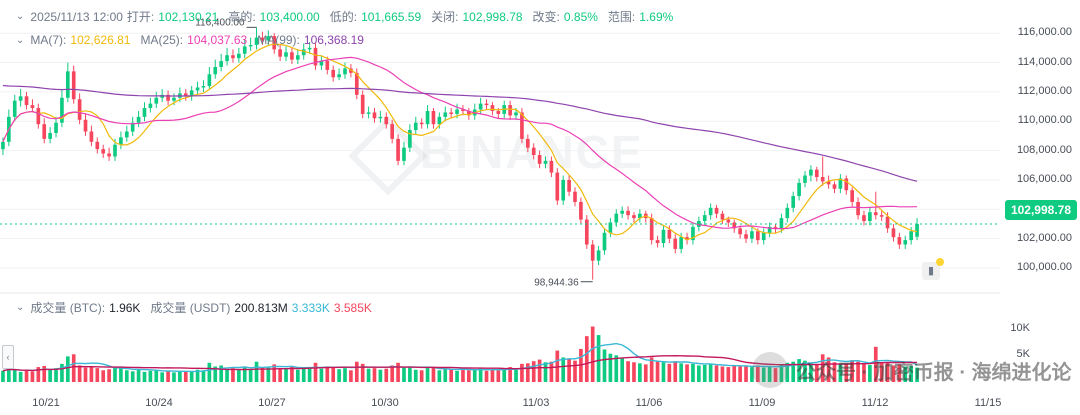  Describe the element at coordinates (8, 357) in the screenshot. I see `pane-resize-handle: ‹` at that location.